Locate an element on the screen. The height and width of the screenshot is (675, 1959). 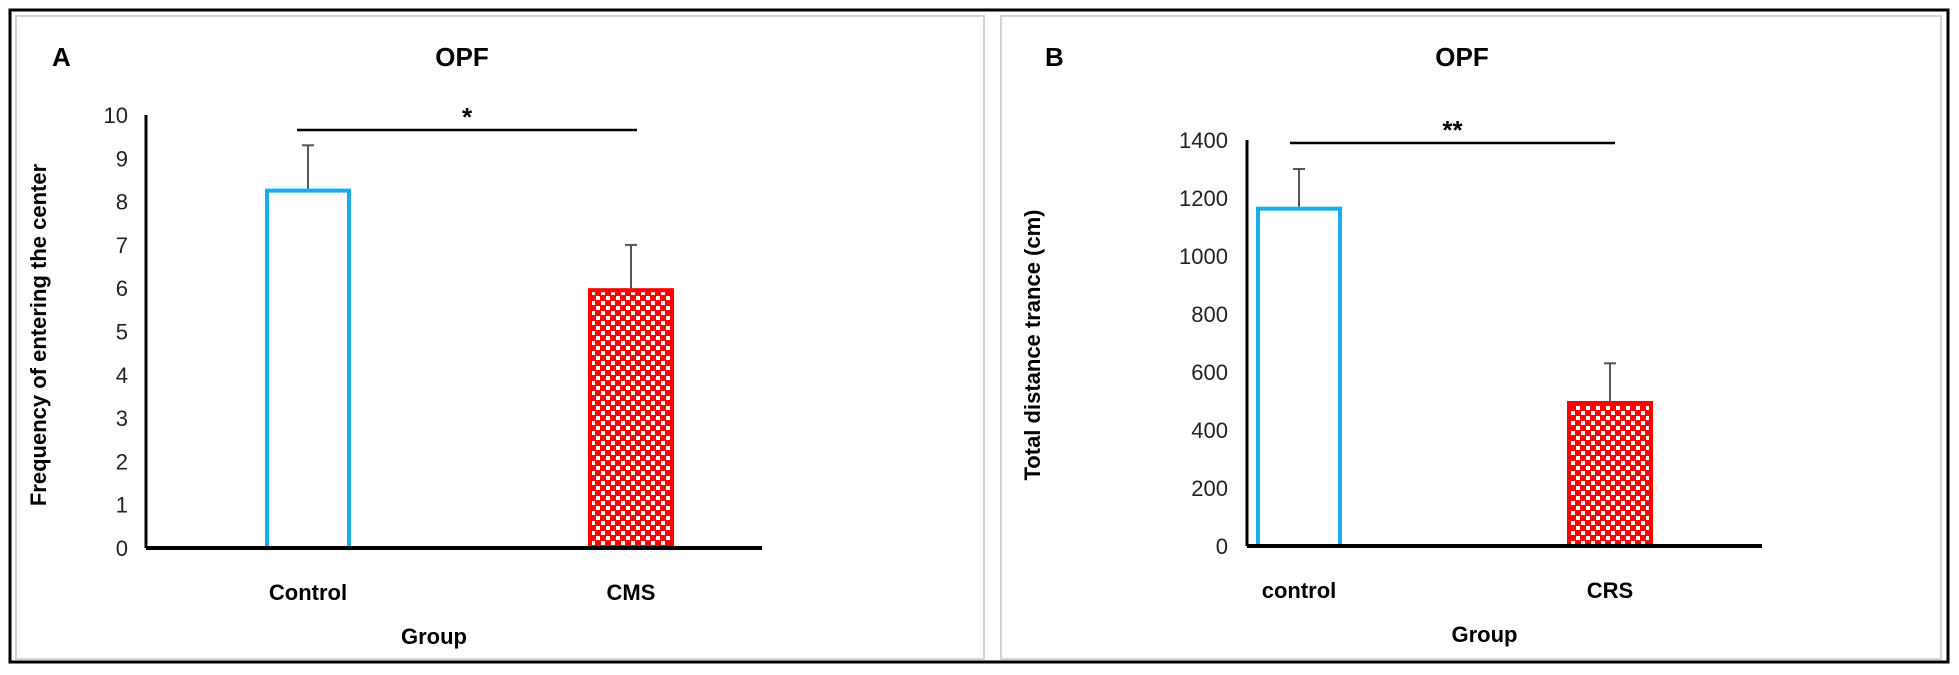
y-tick-label: 10 is located at coordinates (116, 115).